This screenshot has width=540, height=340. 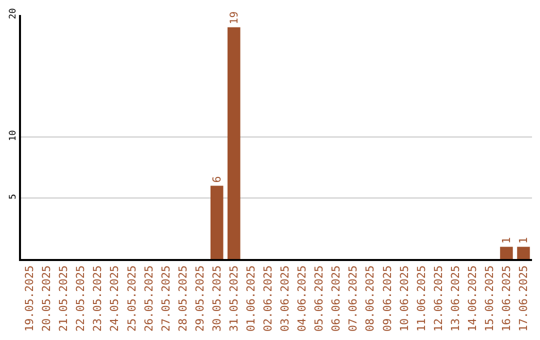 What do you see at coordinates (199, 298) in the screenshot?
I see `x-tick-label: 29.05.2025` at bounding box center [199, 298].